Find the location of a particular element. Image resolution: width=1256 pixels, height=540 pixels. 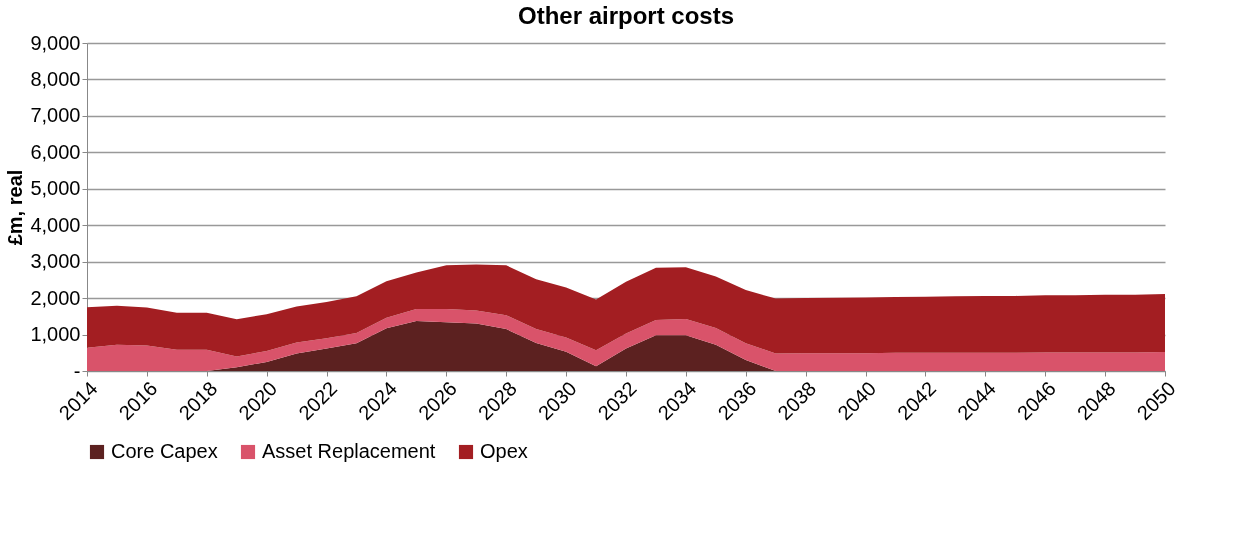

y-tick-label: 7,000 is located at coordinates (55, 115).